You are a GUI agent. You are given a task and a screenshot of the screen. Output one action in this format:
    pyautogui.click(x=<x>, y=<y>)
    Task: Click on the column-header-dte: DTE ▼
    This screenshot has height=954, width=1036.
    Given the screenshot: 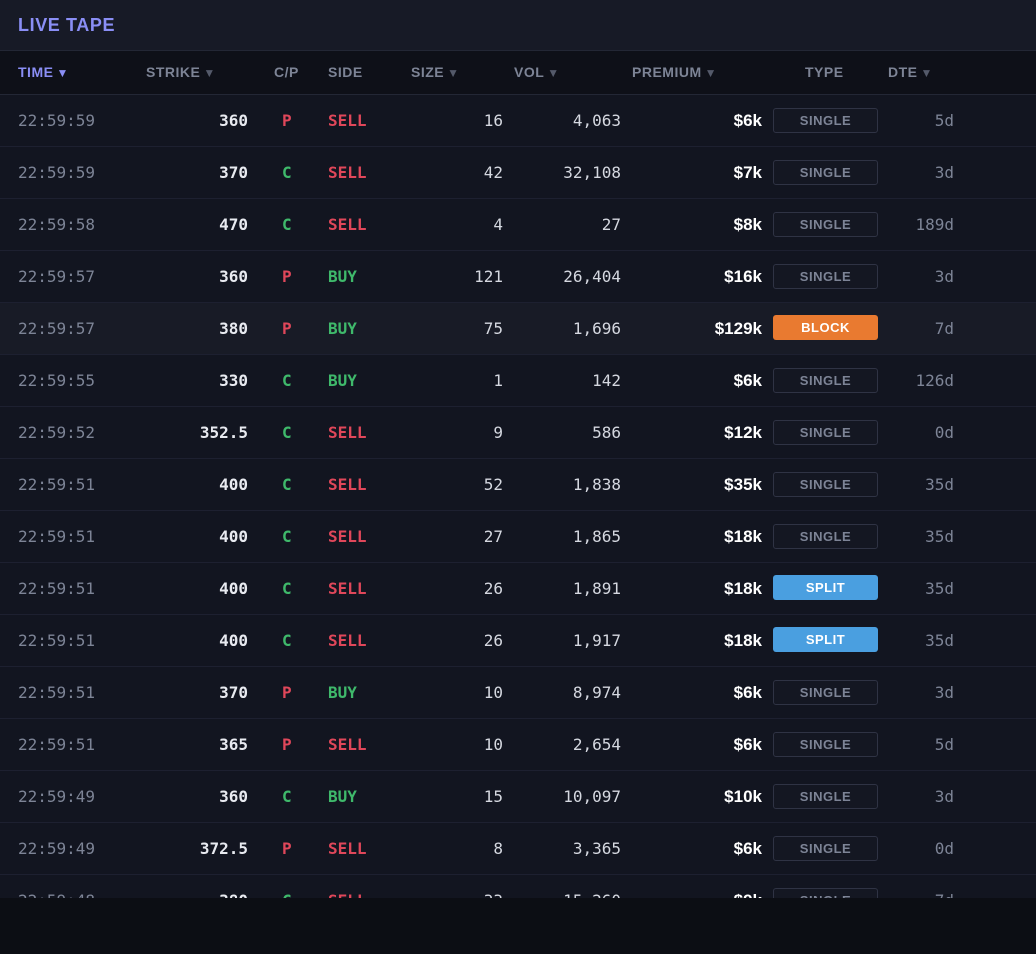 What is the action you would take?
    pyautogui.click(x=910, y=72)
    